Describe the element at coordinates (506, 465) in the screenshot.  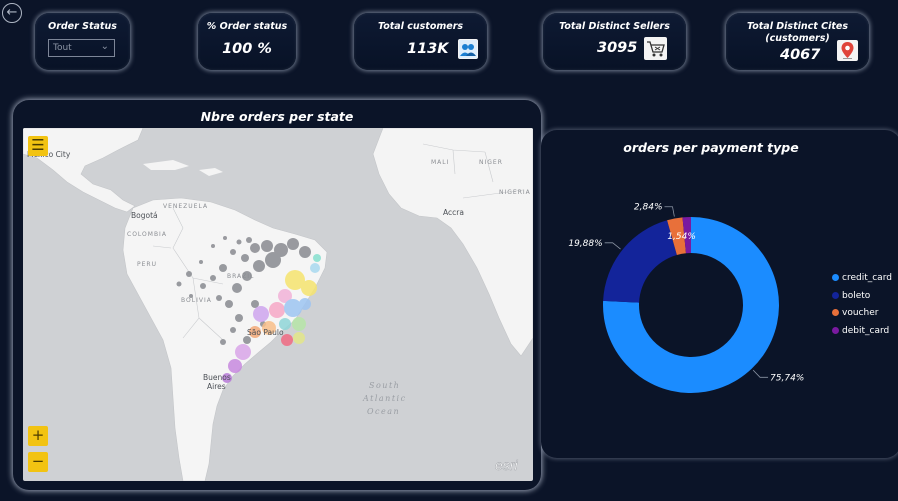
I see `esri-logo: esri` at that location.